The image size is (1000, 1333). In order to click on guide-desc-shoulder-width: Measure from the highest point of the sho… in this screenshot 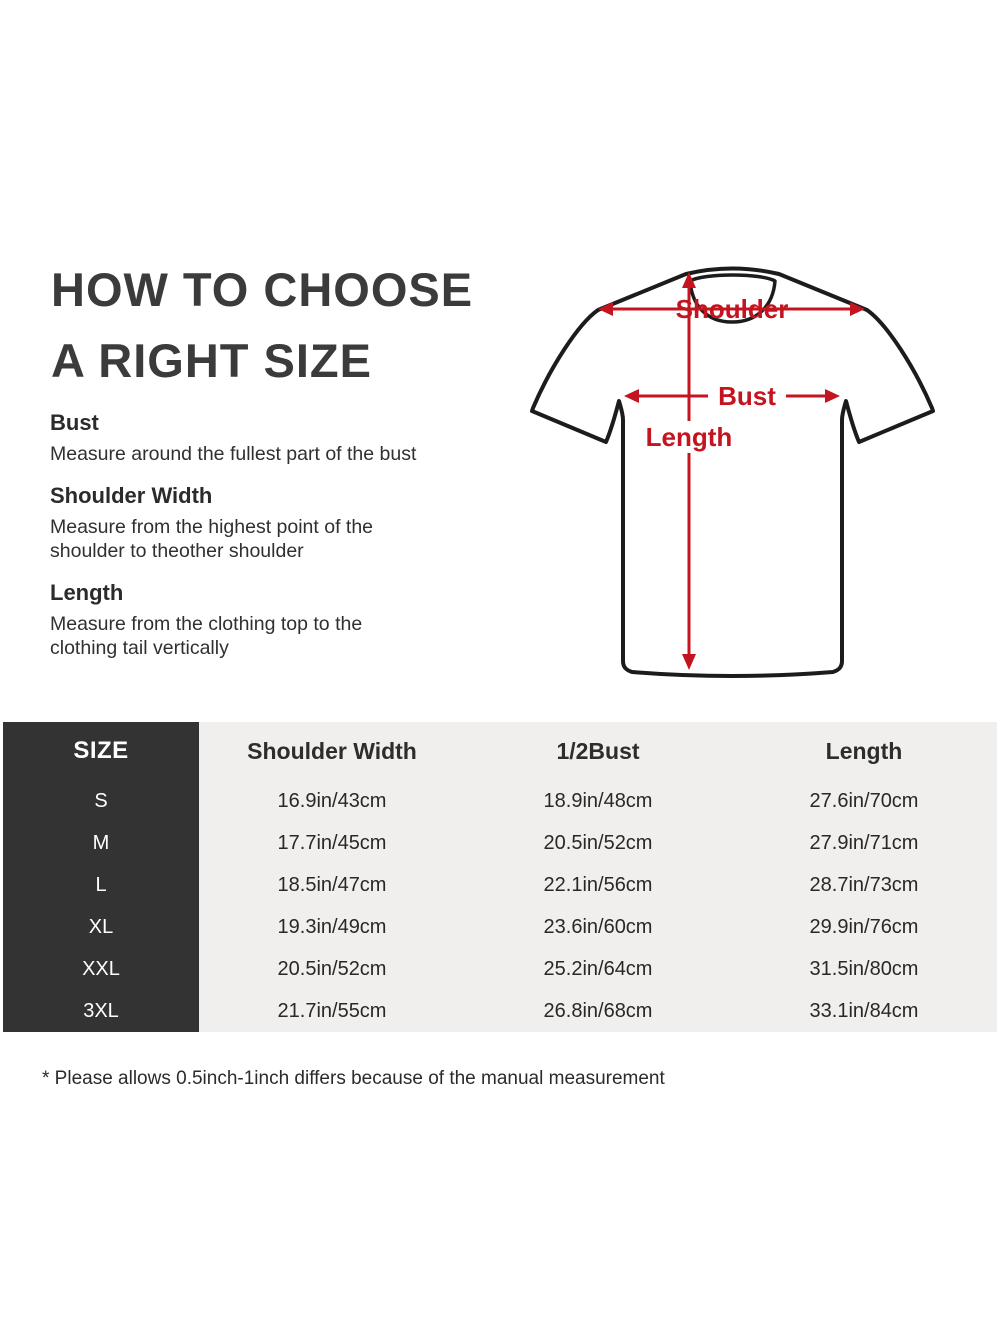, I will do `click(275, 539)`.